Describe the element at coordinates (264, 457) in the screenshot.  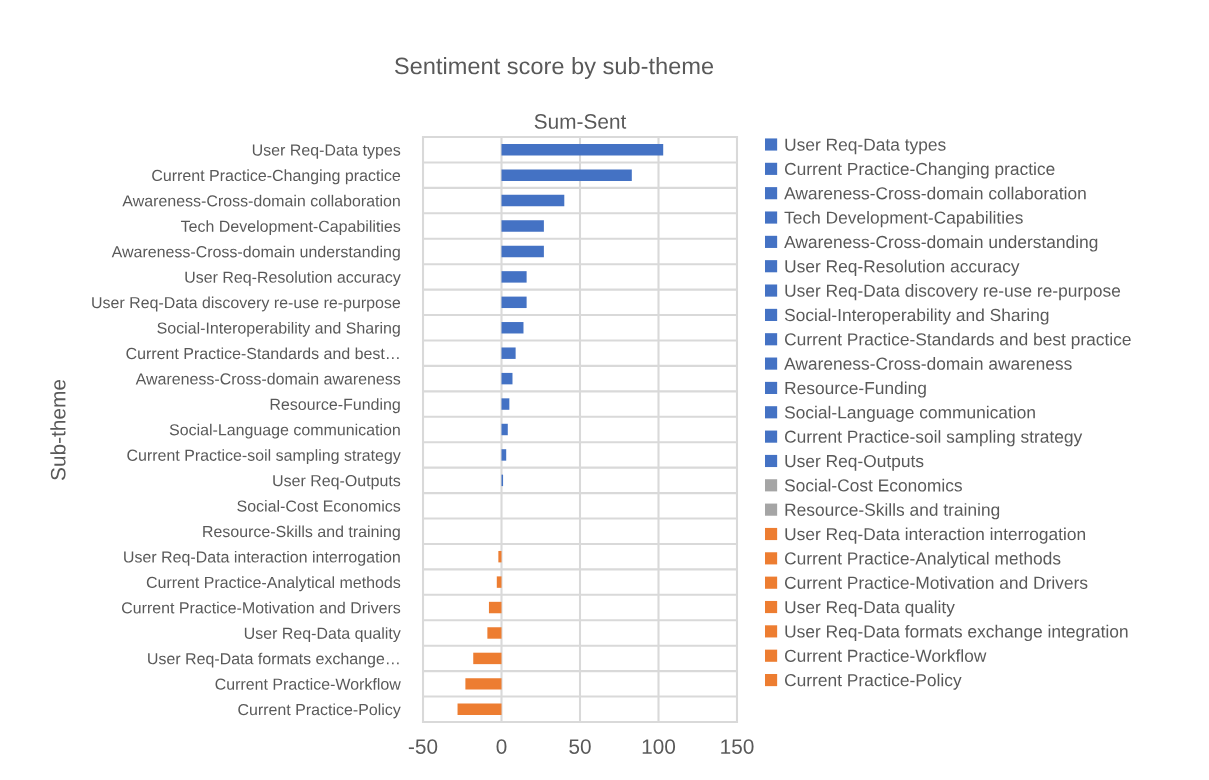
I see `y-tick-label: Current Practice-soil sampling strategy` at that location.